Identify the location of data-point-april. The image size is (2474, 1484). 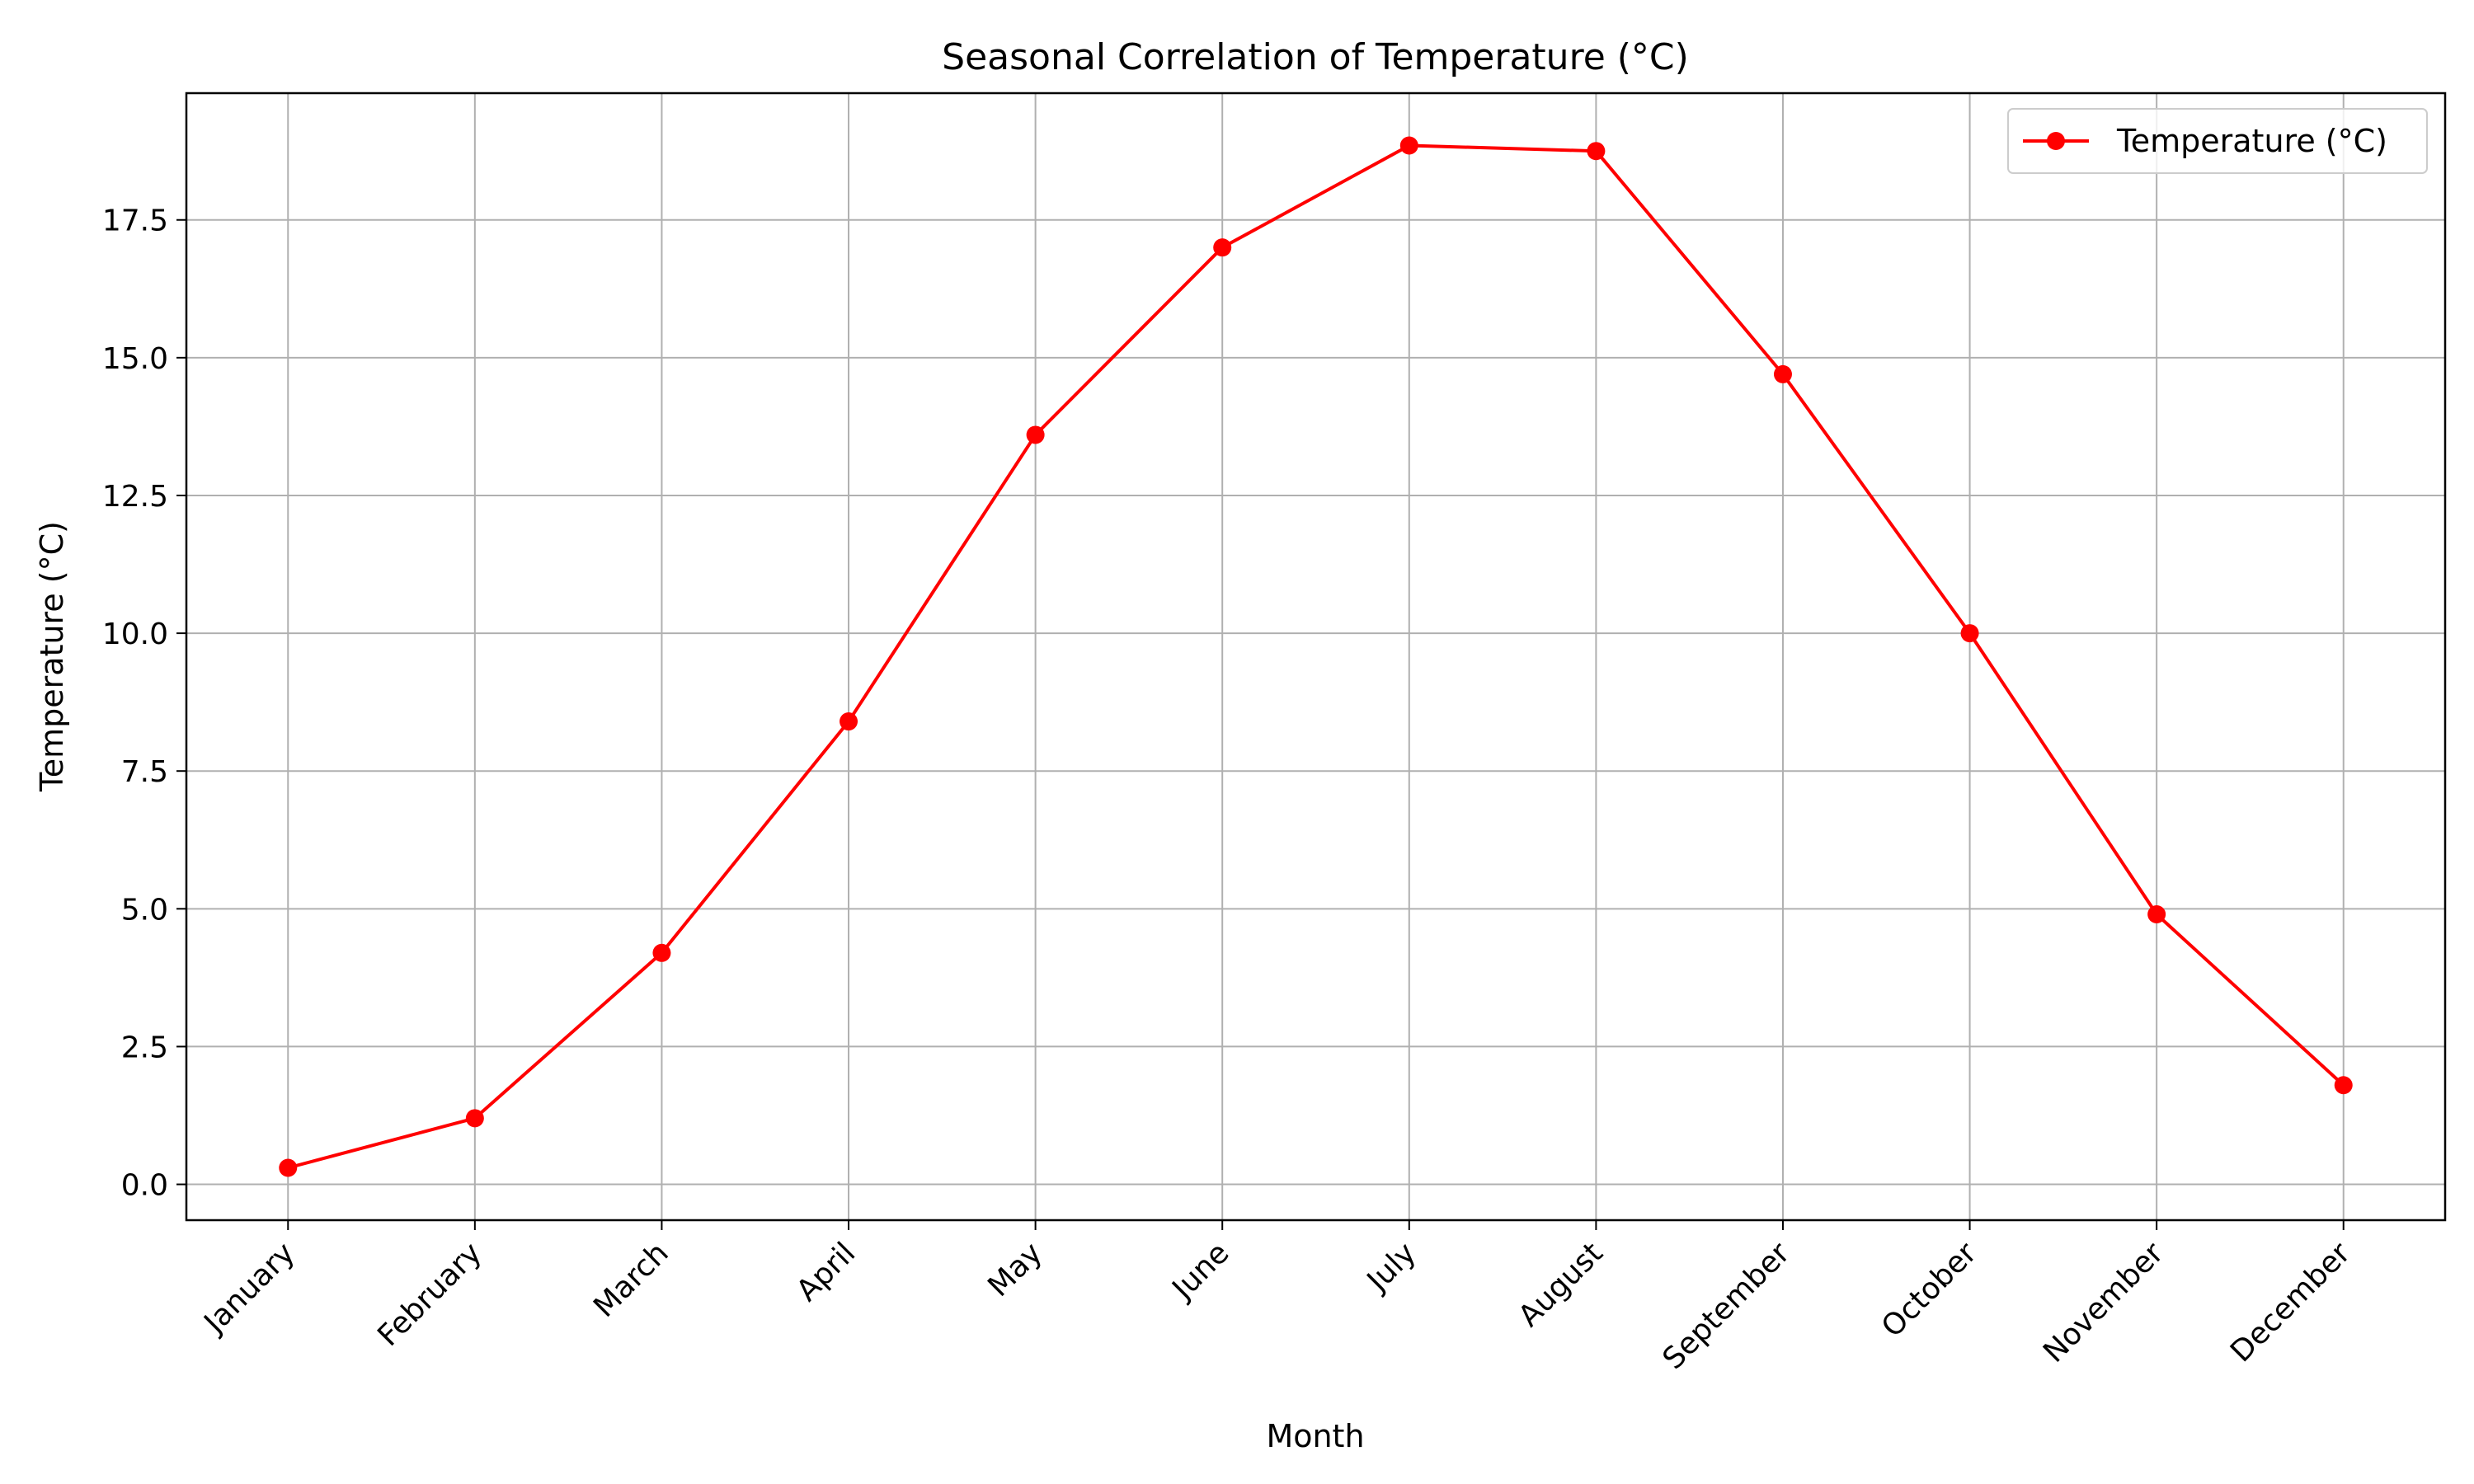
(849, 721).